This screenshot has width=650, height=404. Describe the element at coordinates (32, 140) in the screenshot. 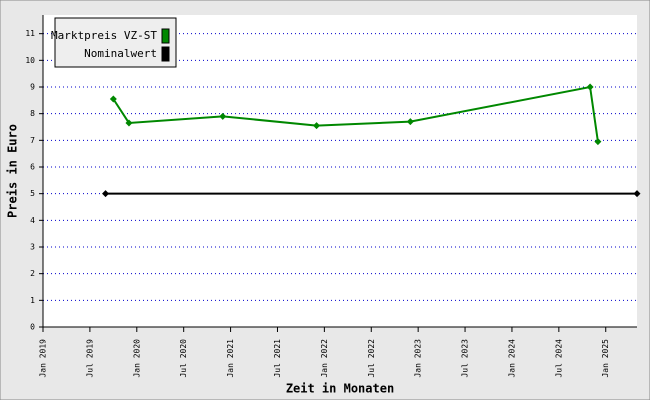

I see `y-tick-label: 7` at that location.